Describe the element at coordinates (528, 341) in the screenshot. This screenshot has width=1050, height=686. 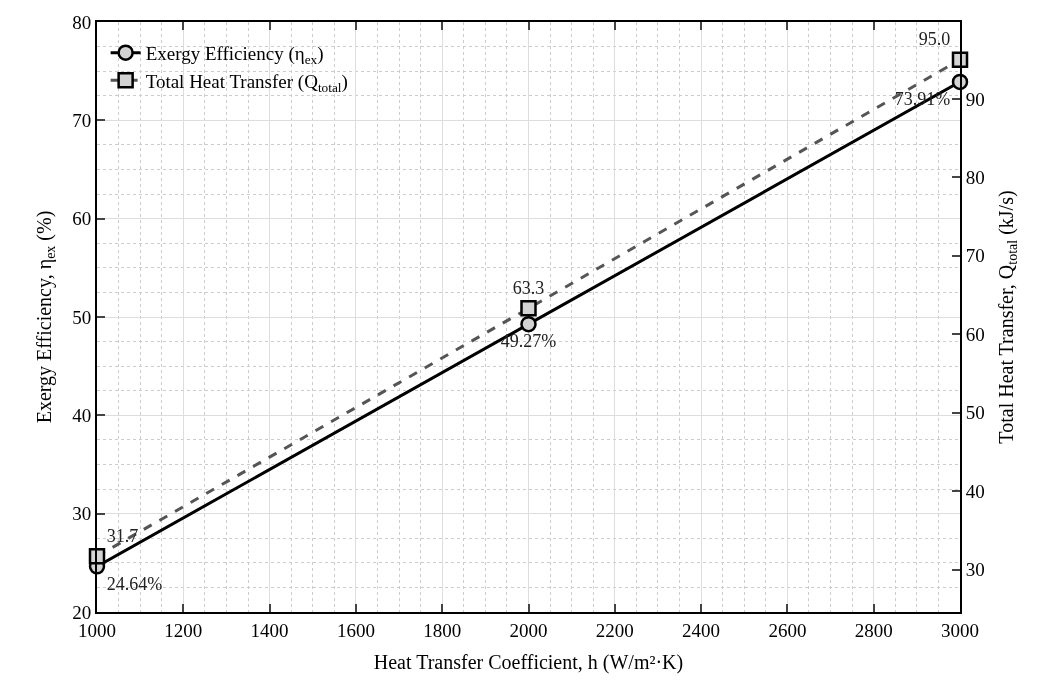
I see `data-label: 49.27%` at that location.